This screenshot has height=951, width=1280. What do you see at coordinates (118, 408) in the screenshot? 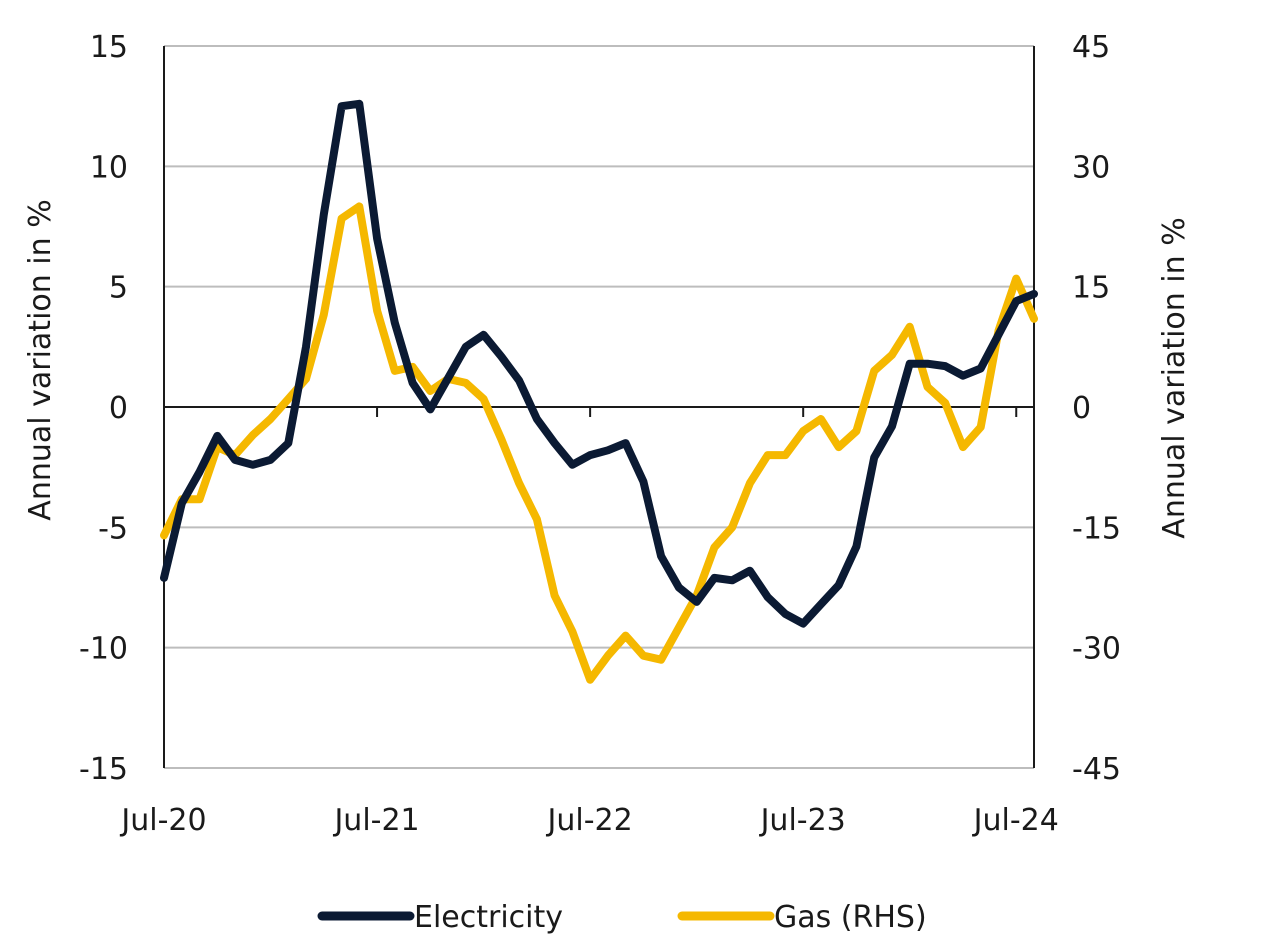
I see `left-tick-label: 0` at bounding box center [118, 408].